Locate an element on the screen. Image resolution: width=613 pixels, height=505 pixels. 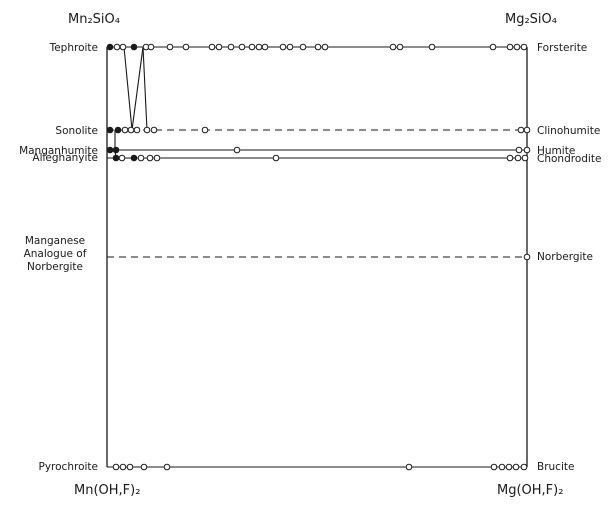
label-brucite: Brucite is located at coordinates (556, 467).